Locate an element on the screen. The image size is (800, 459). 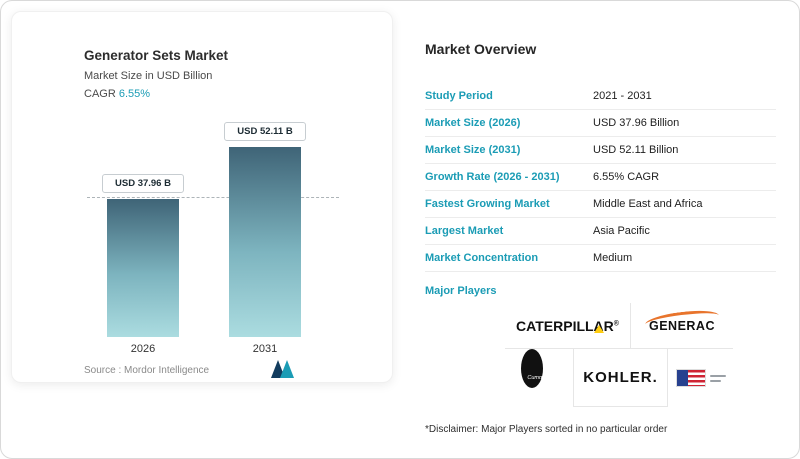
generac-logo-cell: GENERAC is located at coordinates (682, 325).